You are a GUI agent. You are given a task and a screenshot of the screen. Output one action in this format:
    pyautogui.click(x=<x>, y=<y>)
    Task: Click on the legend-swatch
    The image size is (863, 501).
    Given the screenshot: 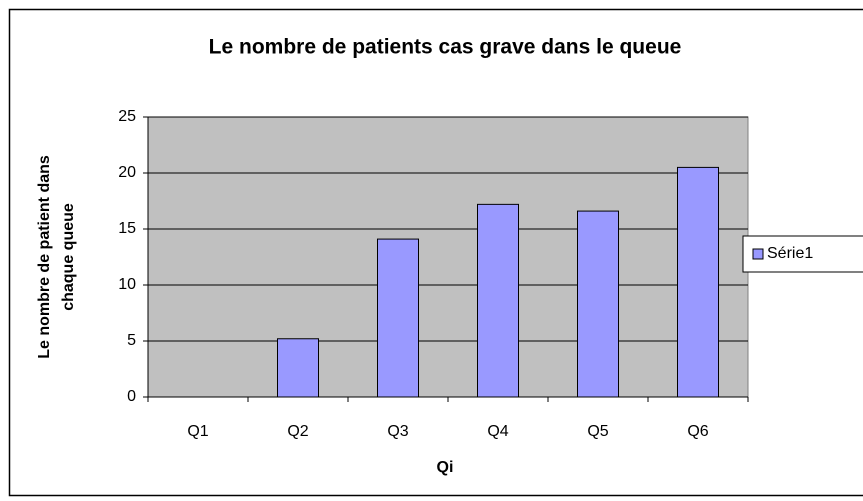 What is the action you would take?
    pyautogui.click(x=758, y=254)
    